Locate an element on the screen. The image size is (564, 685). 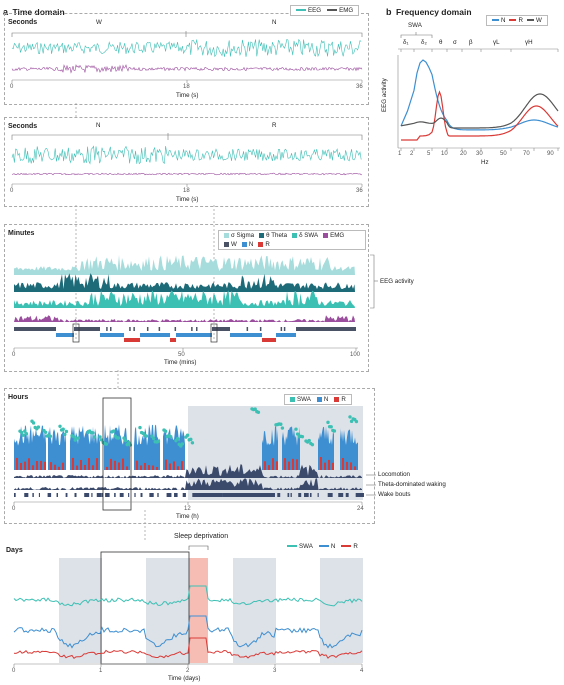
seconds-2-title: Seconds is located at coordinates (23, 126).